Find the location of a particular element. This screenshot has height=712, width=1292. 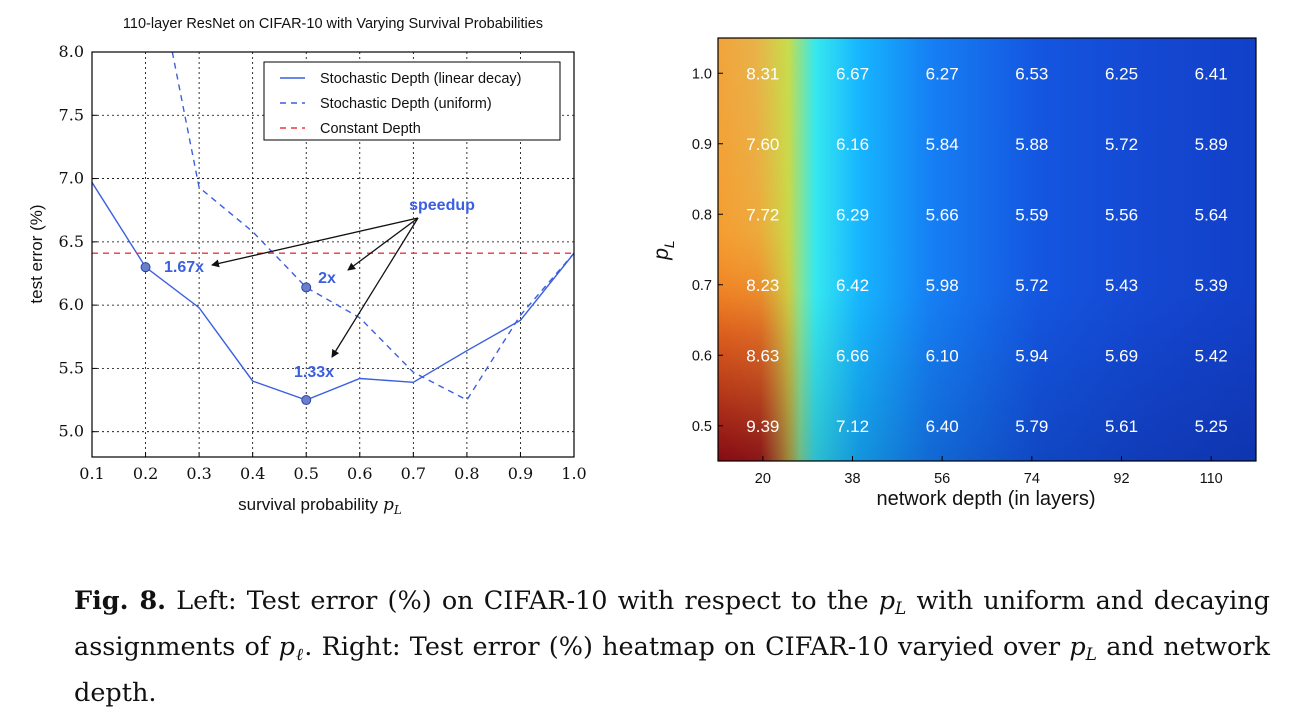

heatmap-cell-value: 6.42 is located at coordinates (852, 285).